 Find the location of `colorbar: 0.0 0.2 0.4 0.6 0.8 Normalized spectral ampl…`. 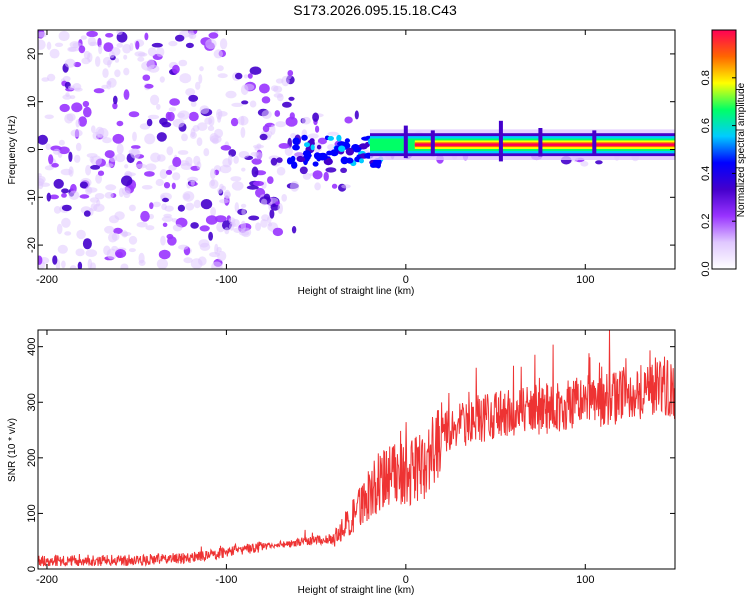

colorbar: 0.0 0.2 0.4 0.6 0.8 Normalized spectral ampl… is located at coordinates (723, 153).